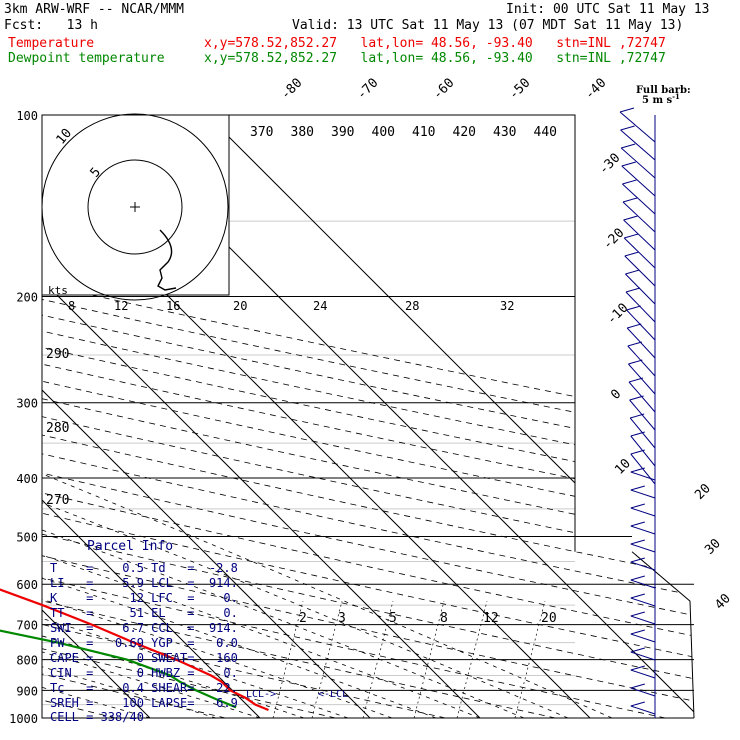 The image size is (740, 740). What do you see at coordinates (623, 467) in the screenshot?
I see `isotherm-label: 10` at bounding box center [623, 467].